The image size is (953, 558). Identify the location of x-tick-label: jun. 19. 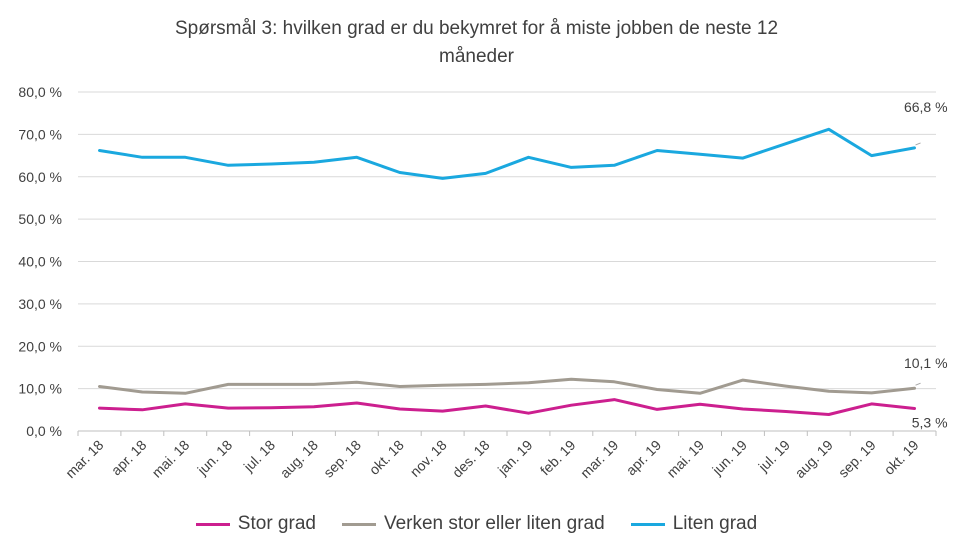
(729, 458).